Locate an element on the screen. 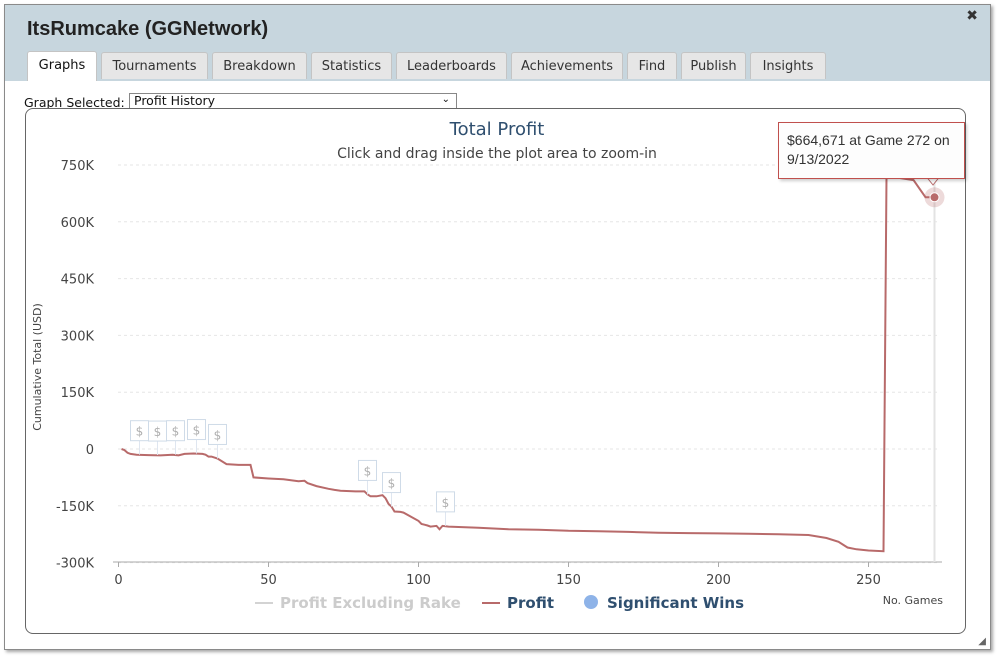 The height and width of the screenshot is (656, 997). tooltip-line-2: 9/13/2022 is located at coordinates (818, 159).